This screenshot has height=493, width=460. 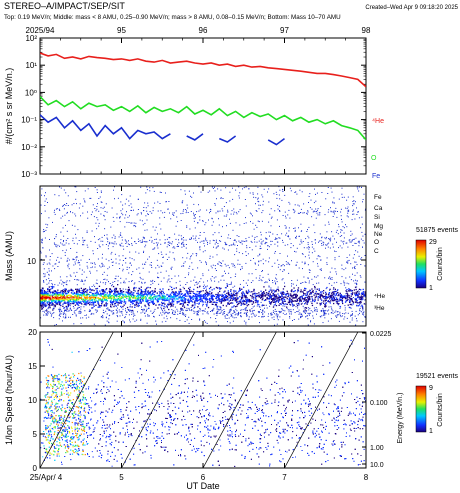 I want to click on series-line-fe, so click(x=199, y=131).